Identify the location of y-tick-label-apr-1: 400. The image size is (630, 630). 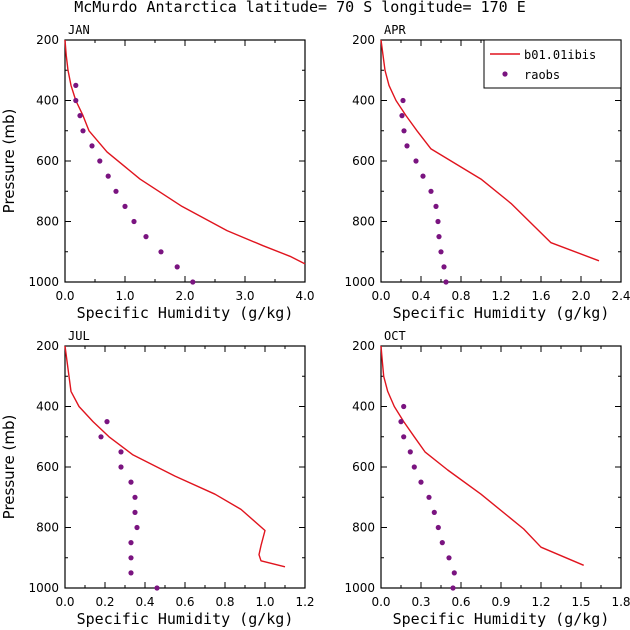
(363, 101).